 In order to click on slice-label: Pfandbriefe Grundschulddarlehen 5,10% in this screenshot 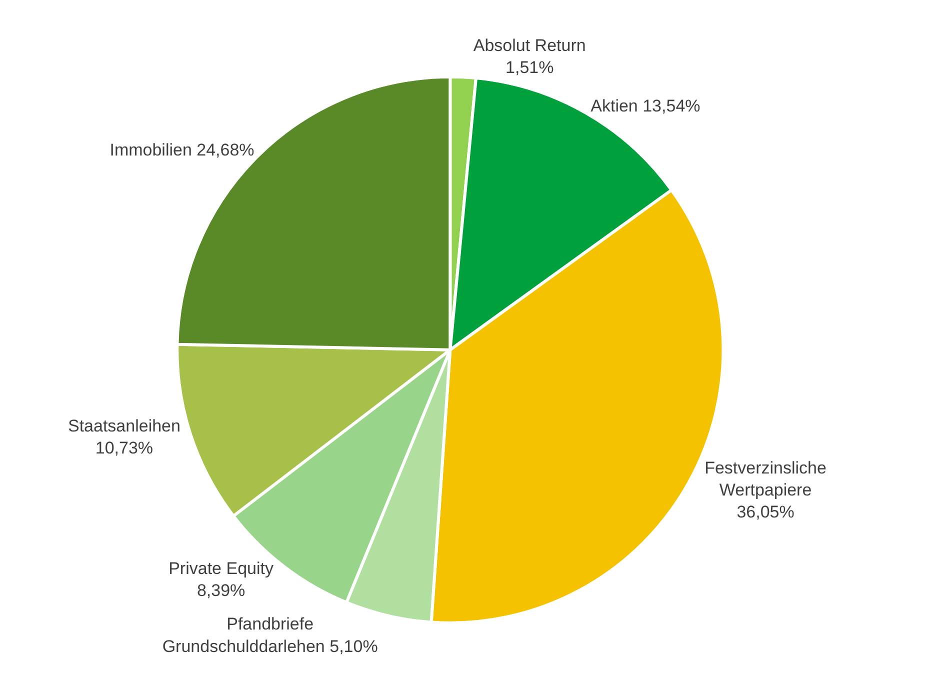, I will do `click(270, 635)`.